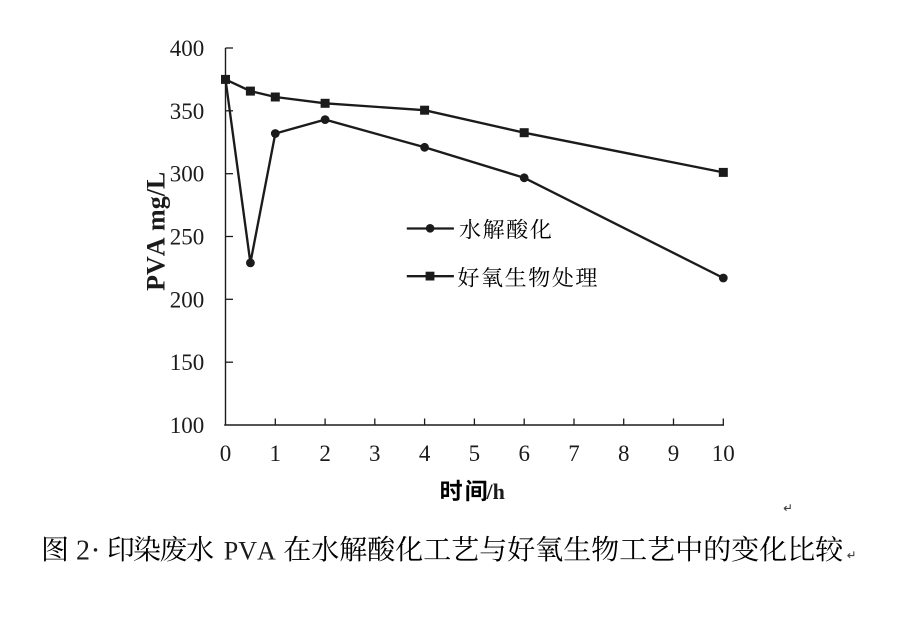 The height and width of the screenshot is (627, 921). Describe the element at coordinates (524, 453) in the screenshot. I see `svg-text: 6` at that location.